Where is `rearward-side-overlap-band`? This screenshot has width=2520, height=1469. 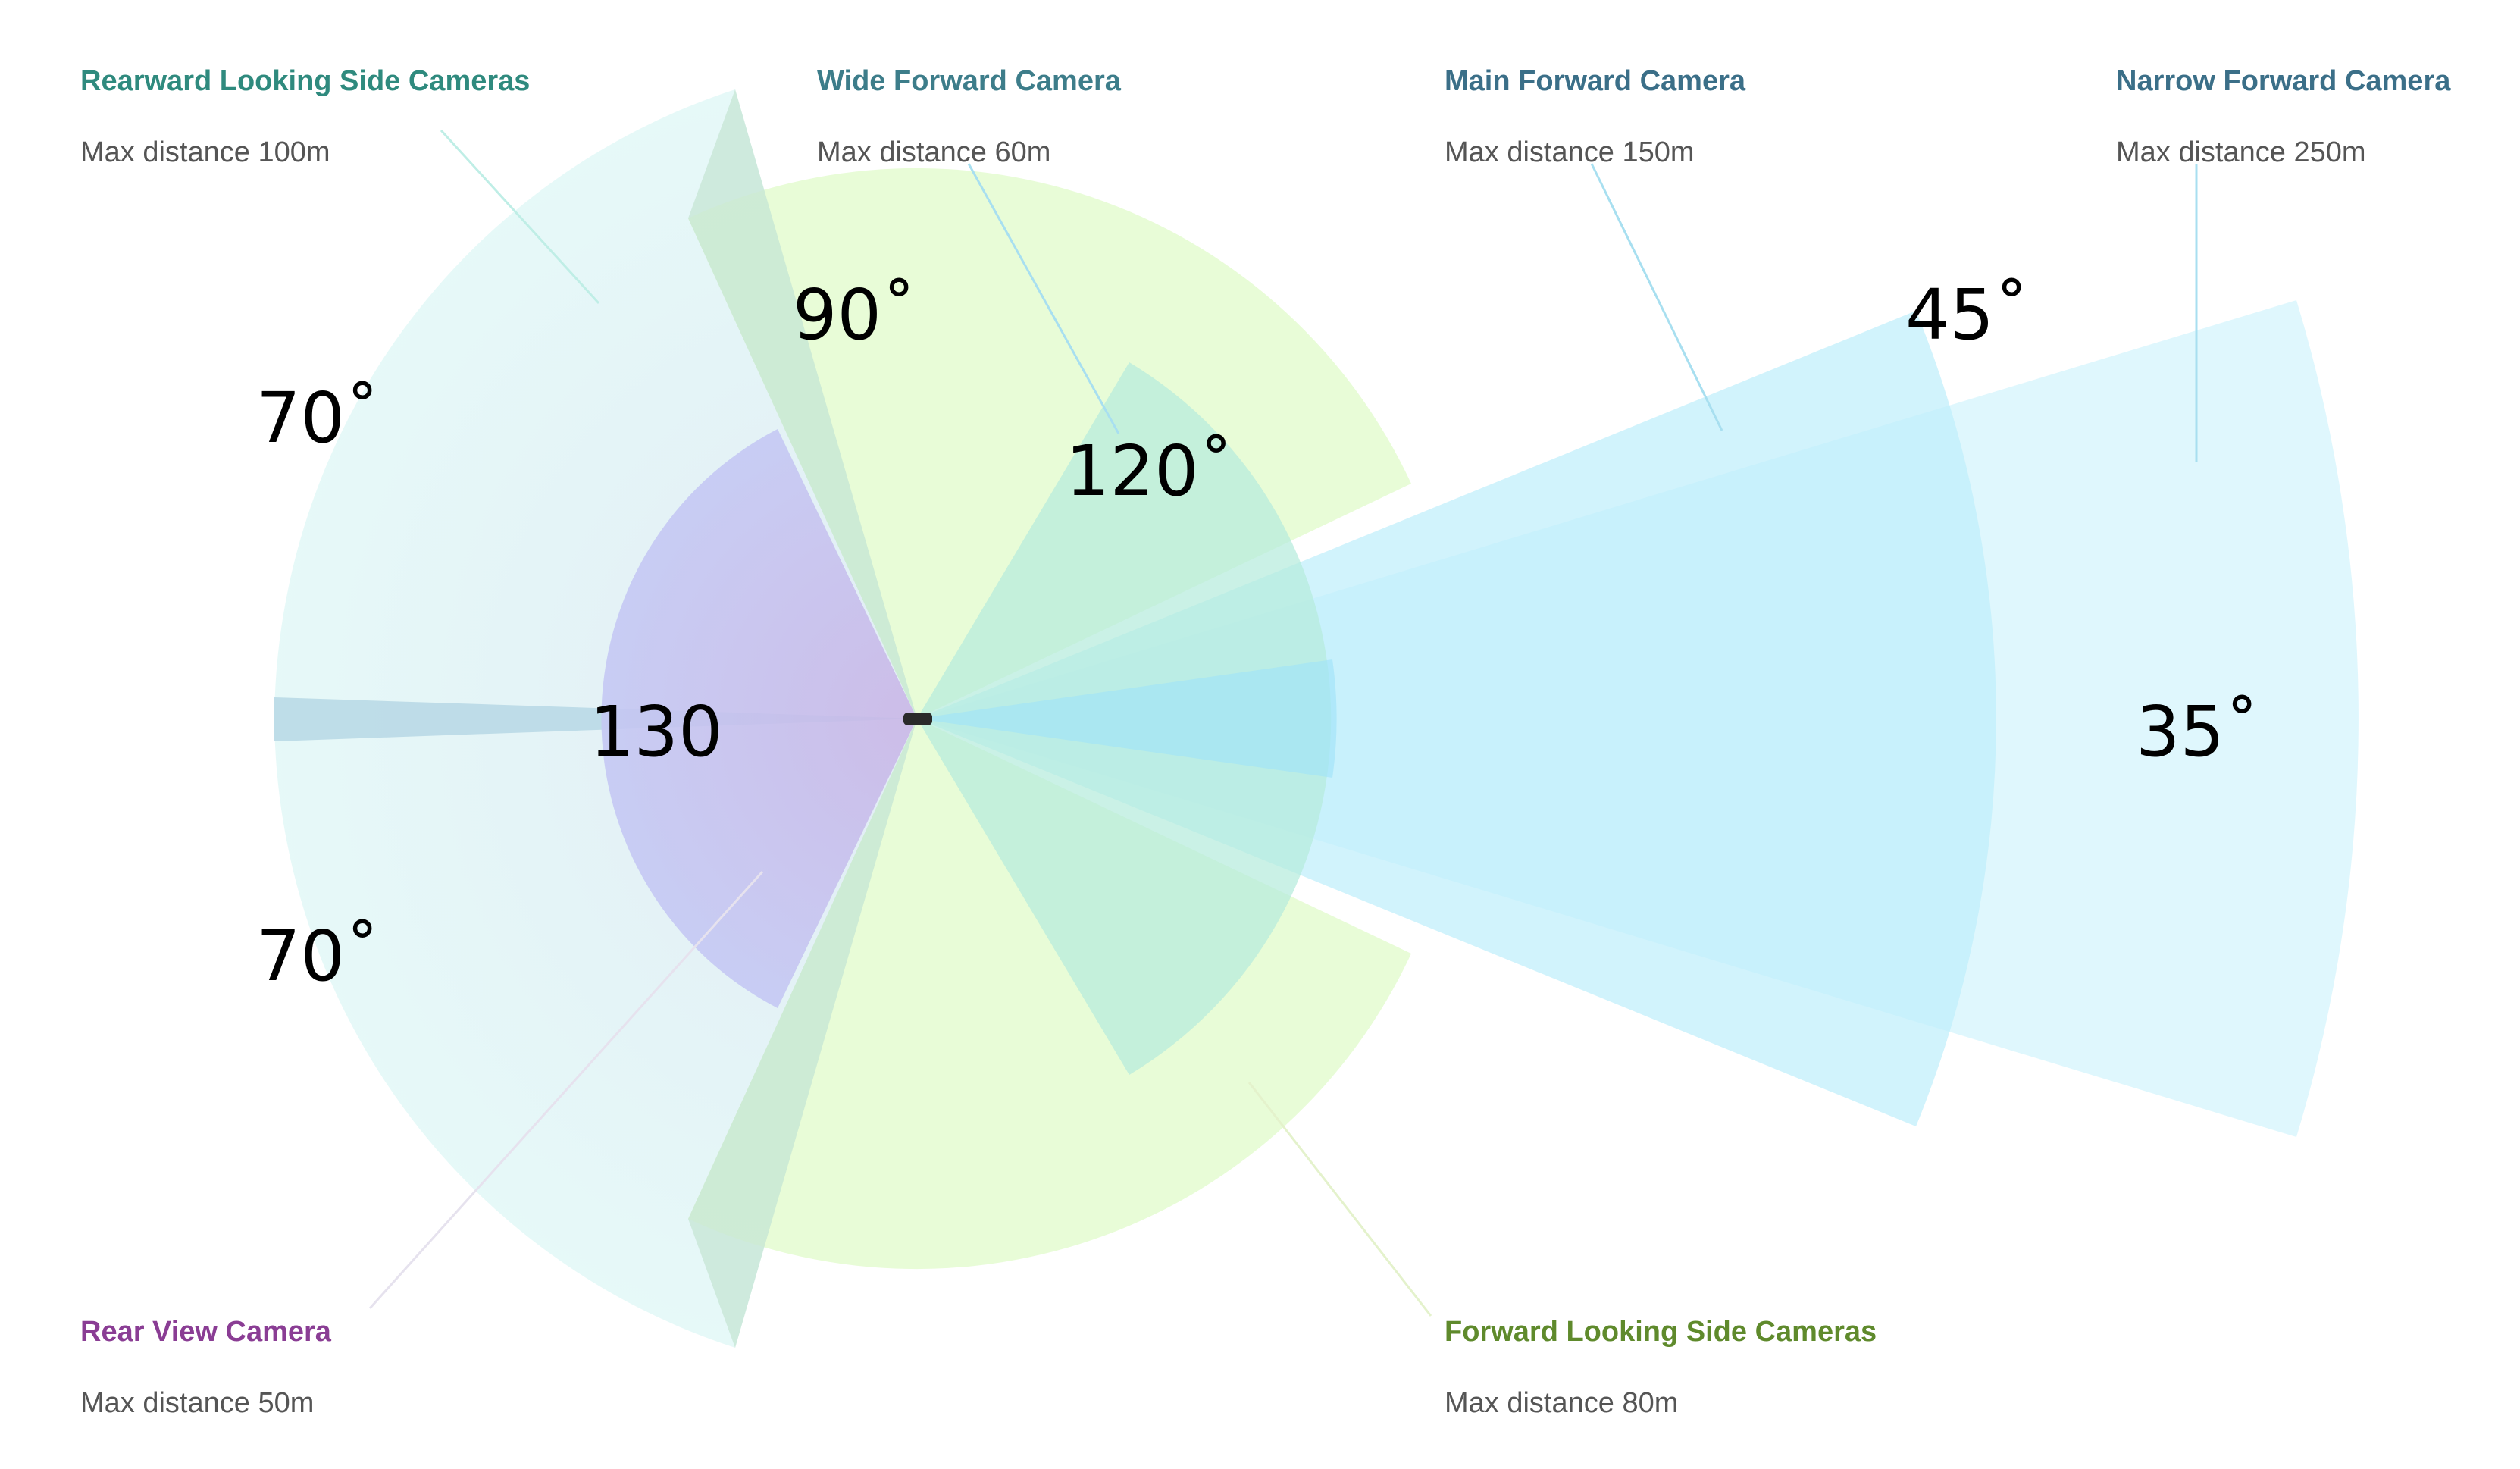
rearward-side-overlap-band is located at coordinates (595, 719).